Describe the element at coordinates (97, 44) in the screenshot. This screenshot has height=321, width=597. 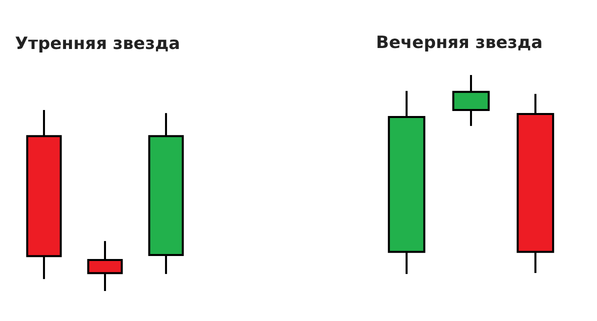
I see `chart-title: Утренняя звезда` at that location.